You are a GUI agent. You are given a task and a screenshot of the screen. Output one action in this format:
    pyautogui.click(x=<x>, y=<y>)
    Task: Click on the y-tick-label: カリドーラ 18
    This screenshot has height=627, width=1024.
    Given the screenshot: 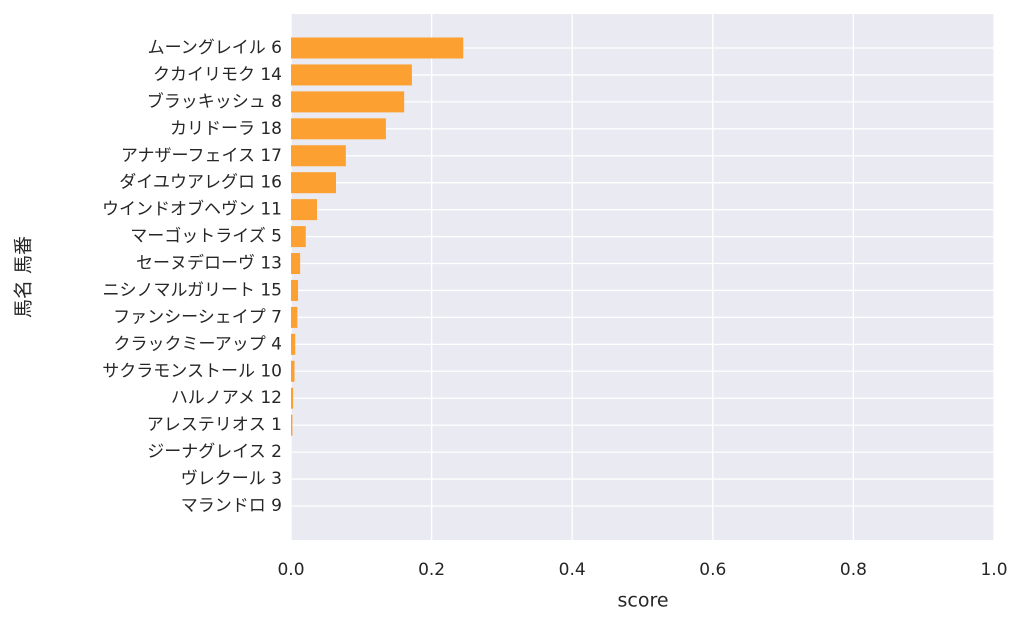 What is the action you would take?
    pyautogui.click(x=226, y=129)
    